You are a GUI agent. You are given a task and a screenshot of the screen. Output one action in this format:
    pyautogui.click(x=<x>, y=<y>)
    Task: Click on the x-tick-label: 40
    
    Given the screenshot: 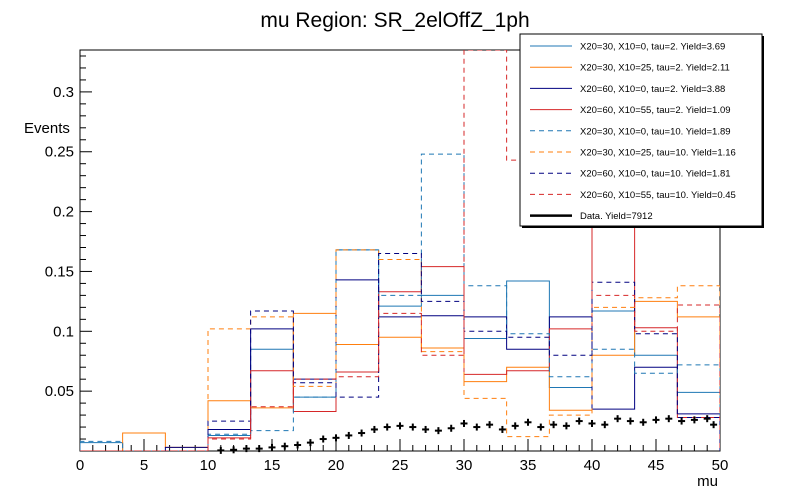 What is the action you would take?
    pyautogui.click(x=592, y=465)
    